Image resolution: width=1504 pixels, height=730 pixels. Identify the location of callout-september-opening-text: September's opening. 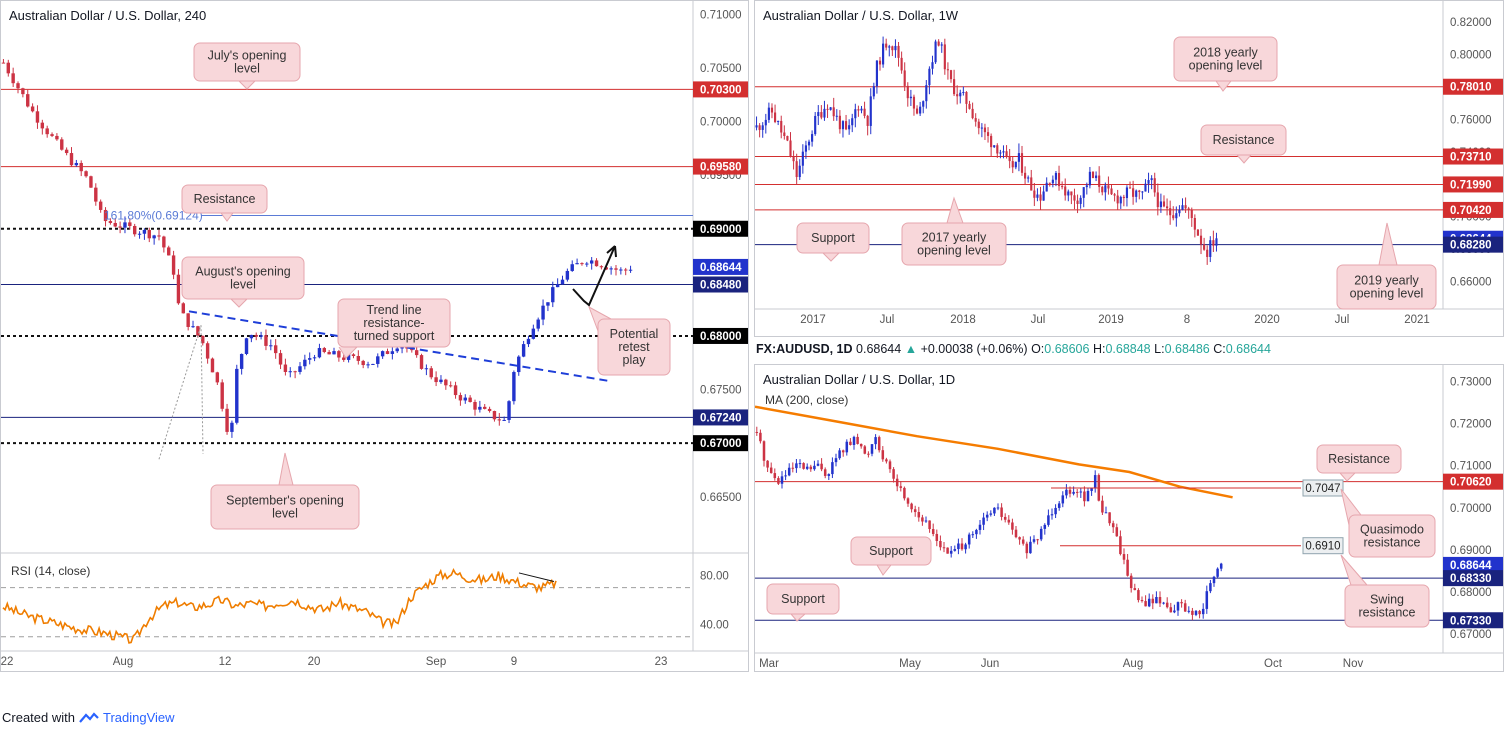
(285, 501).